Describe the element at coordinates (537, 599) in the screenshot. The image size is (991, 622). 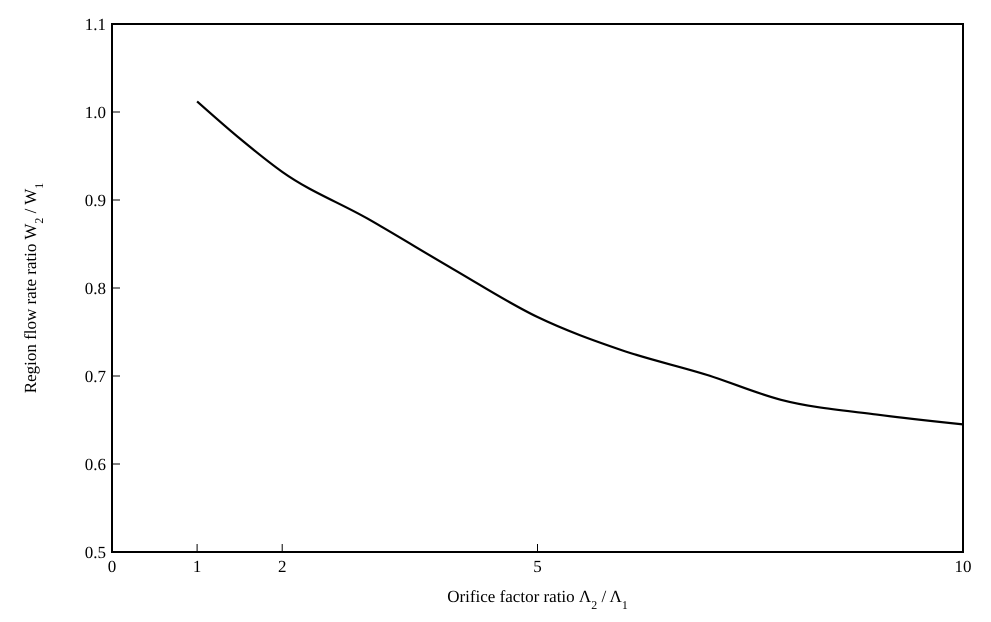
I see `x-axis-title: Orifice factor ratio Λ$_{2}$ / Λ$_{1}$` at that location.